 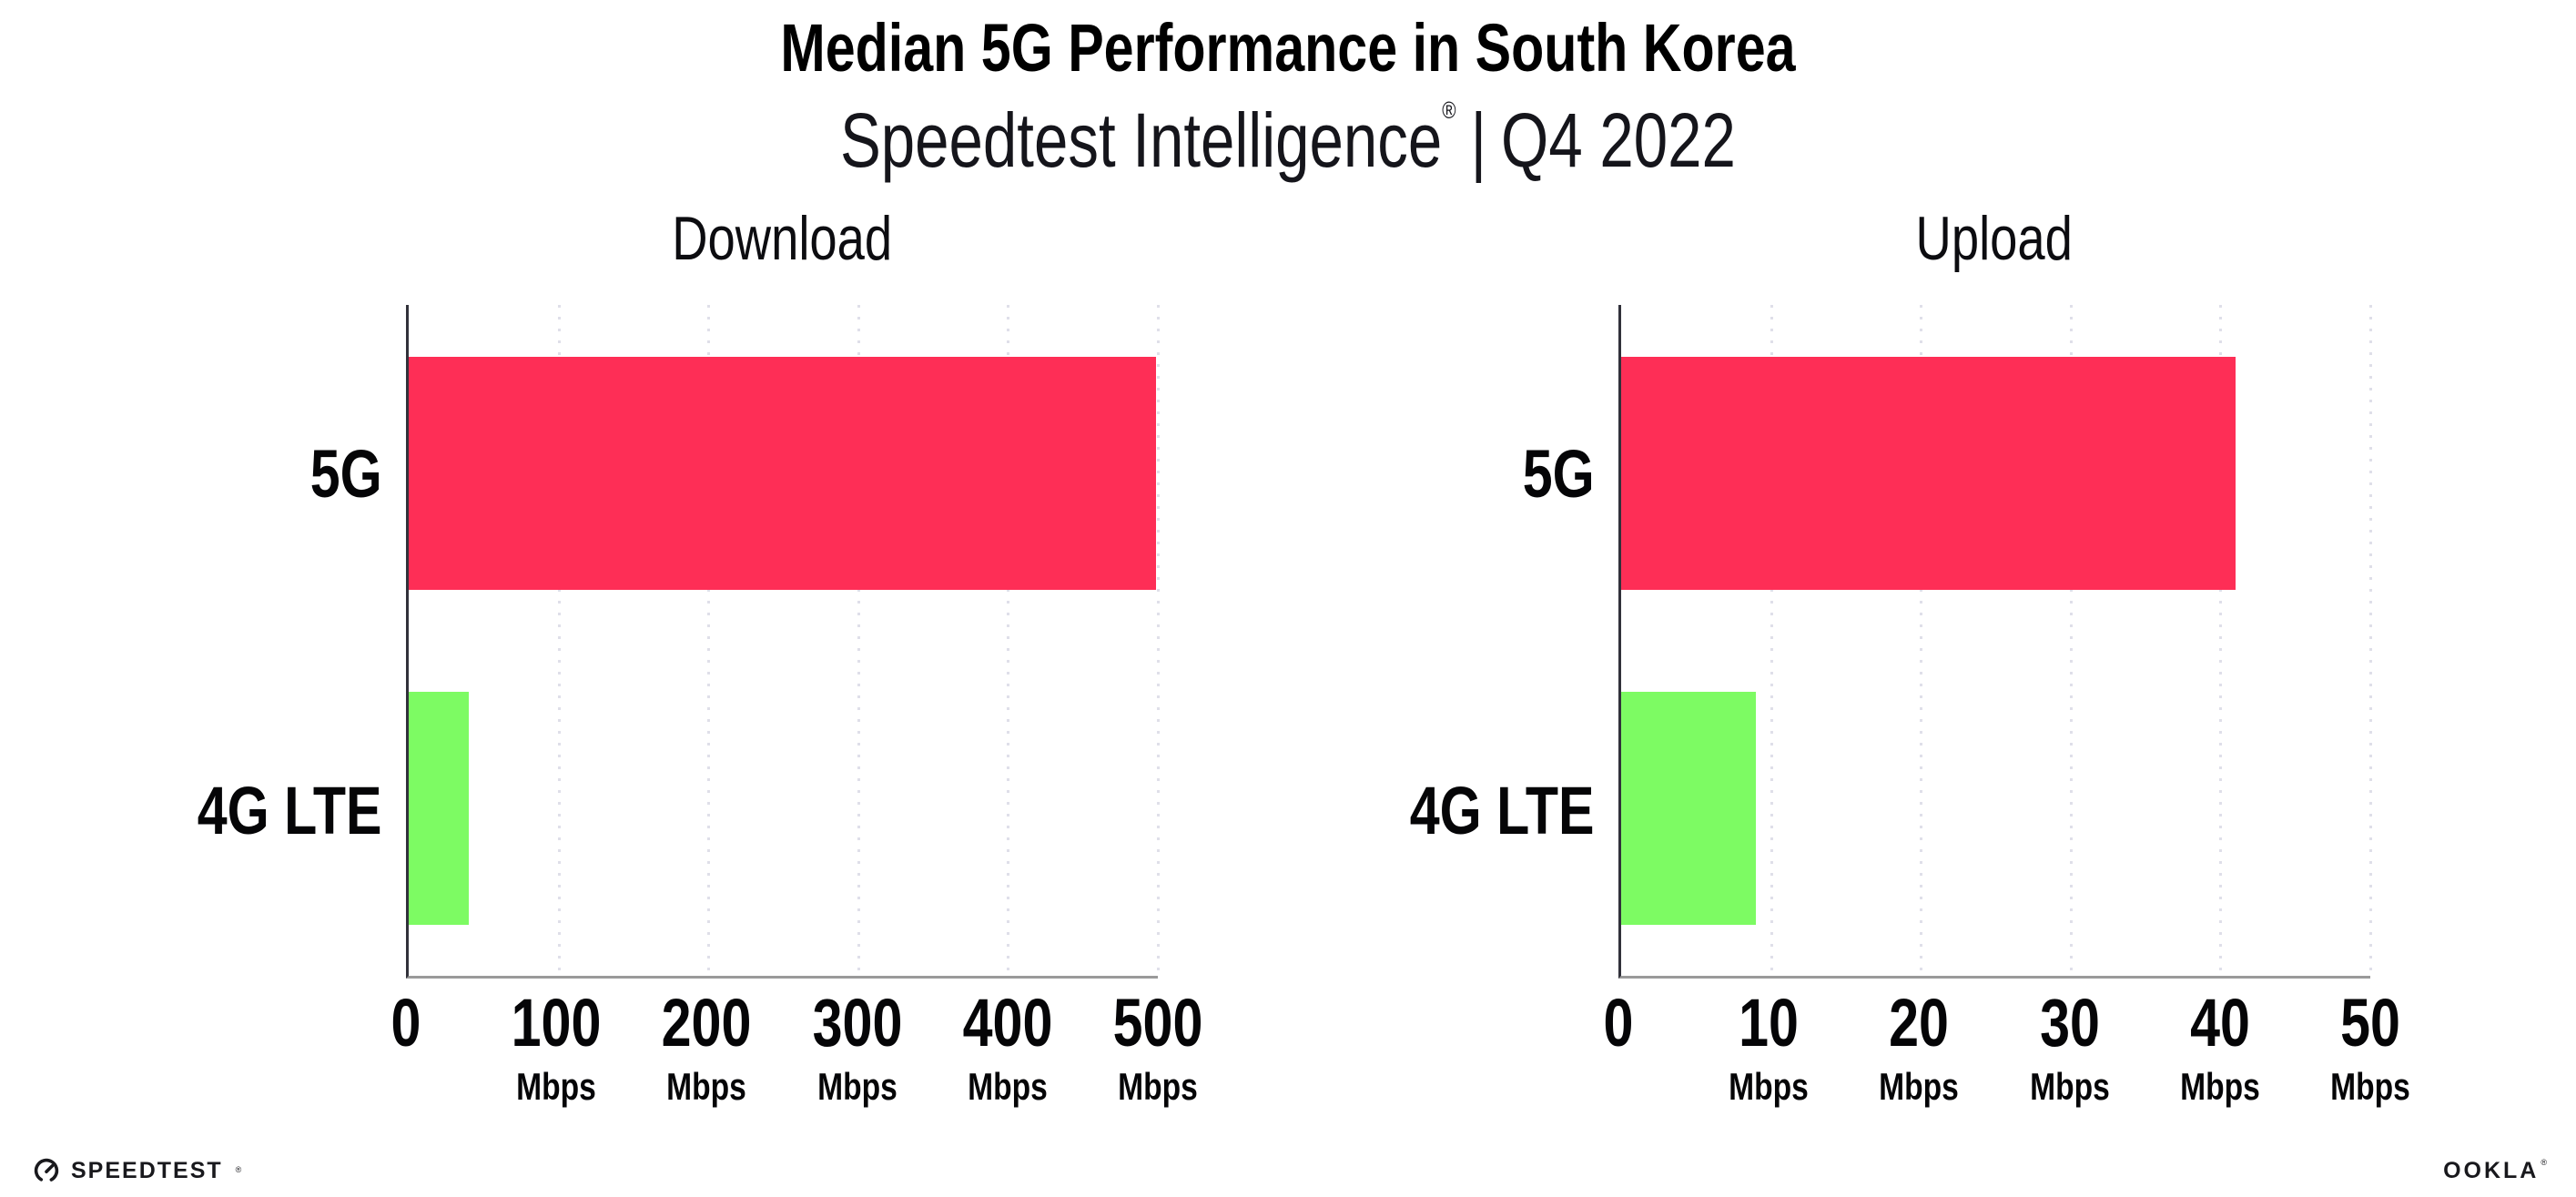 I want to click on subtitle-brand: Speedtest Intelligence, so click(x=1141, y=140).